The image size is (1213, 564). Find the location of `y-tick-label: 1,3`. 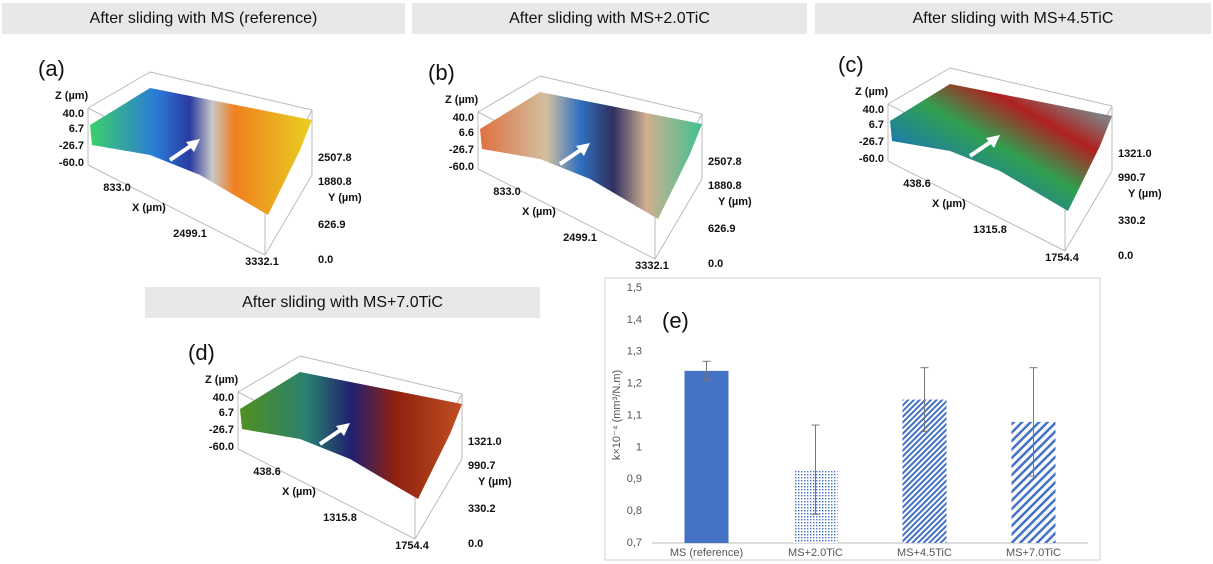

y-tick-label: 1,3 is located at coordinates (634, 352).